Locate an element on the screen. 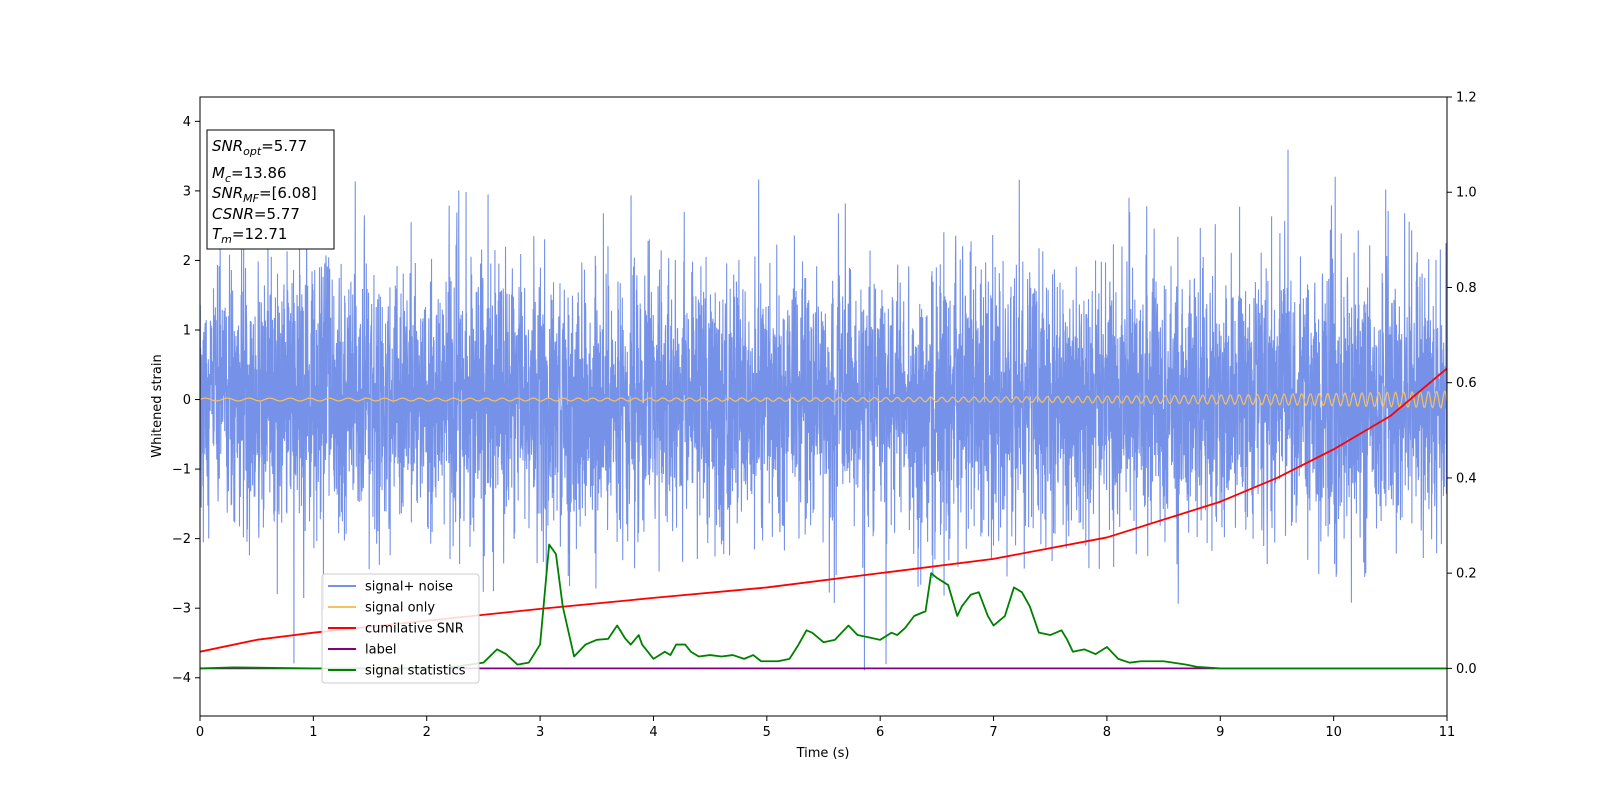  legend-label: signal only is located at coordinates (400, 608).